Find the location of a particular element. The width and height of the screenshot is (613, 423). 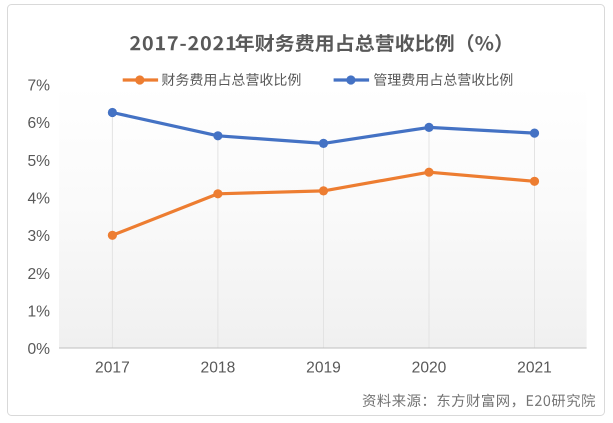

svg-text: 6% is located at coordinates (38, 123).